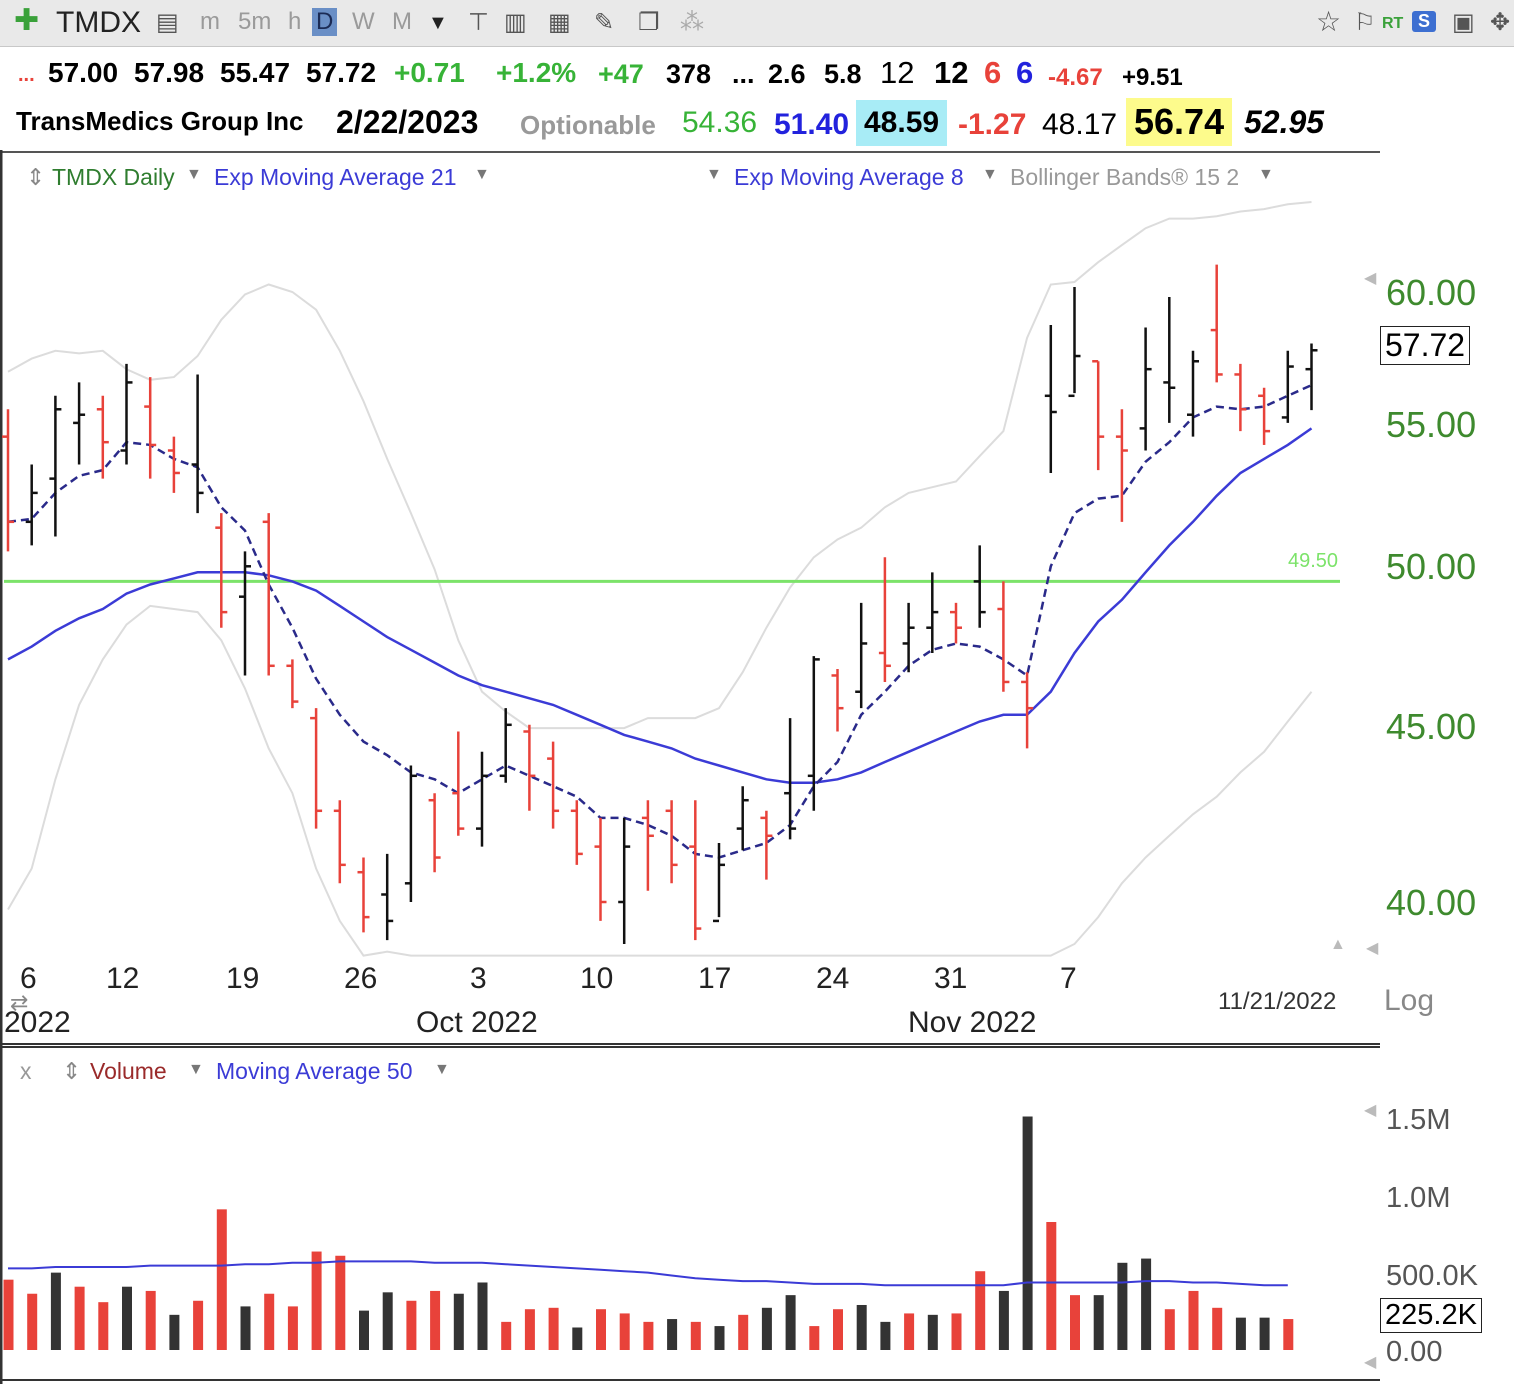  What do you see at coordinates (1284, 122) in the screenshot?
I see `quote2-field-7: 52.95` at bounding box center [1284, 122].